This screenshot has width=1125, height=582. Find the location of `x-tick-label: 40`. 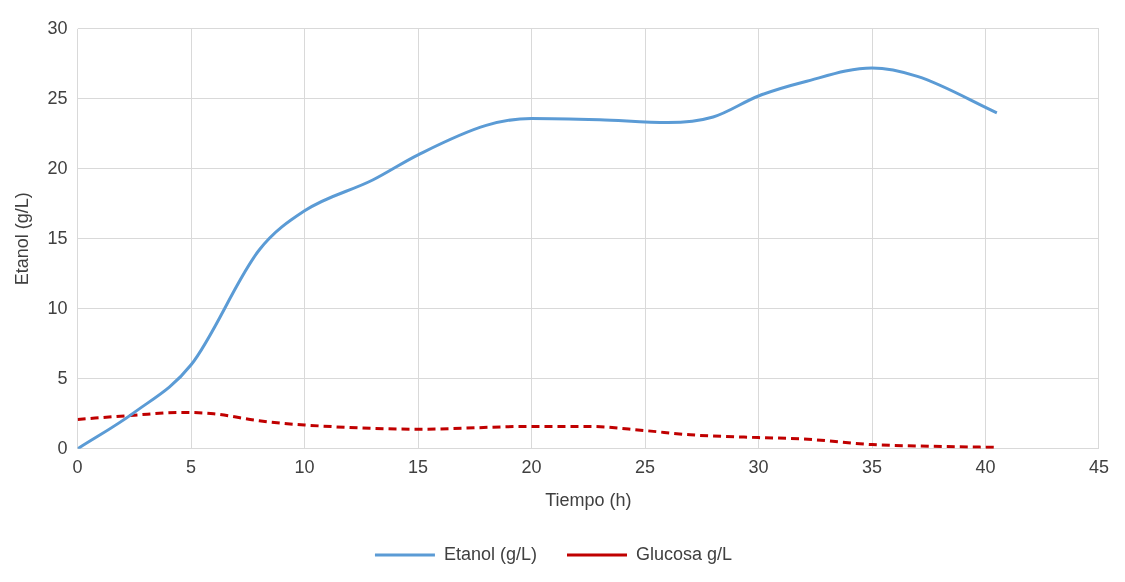

x-tick-label: 40 is located at coordinates (985, 466).